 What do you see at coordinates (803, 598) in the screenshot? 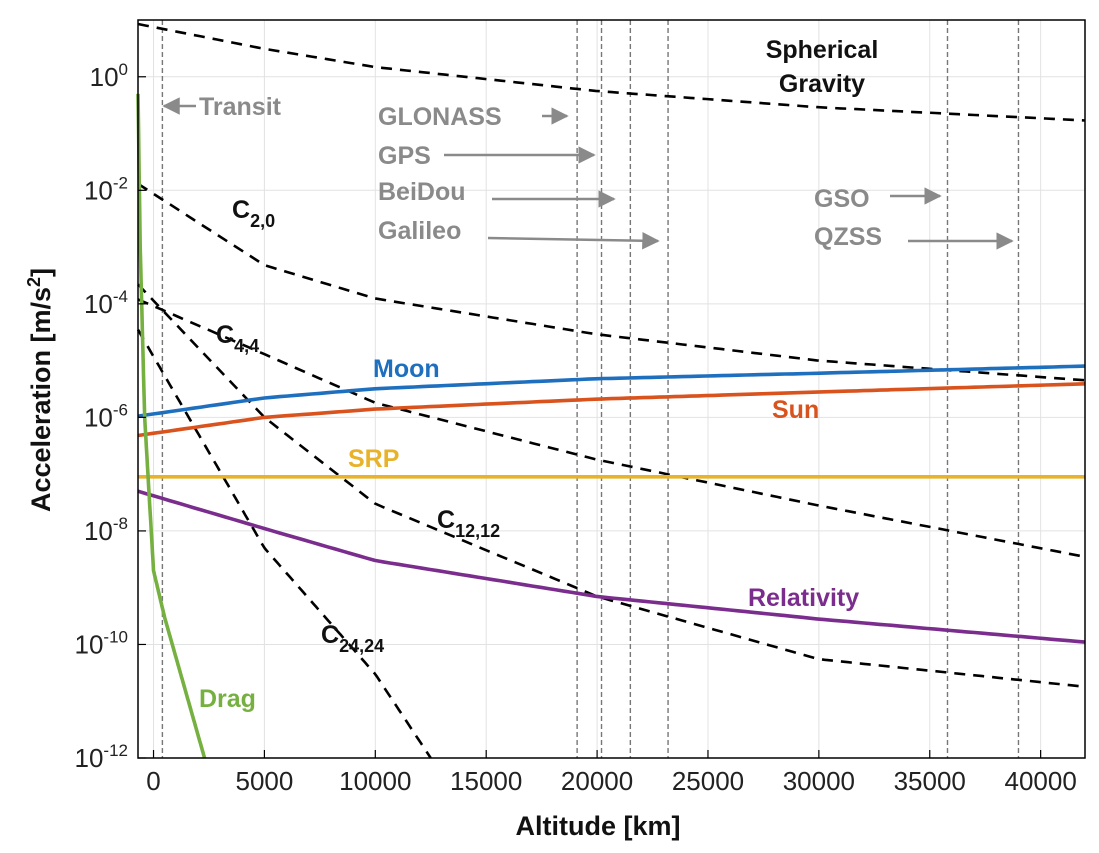
I see `label-relativity: Relativity` at bounding box center [803, 598].